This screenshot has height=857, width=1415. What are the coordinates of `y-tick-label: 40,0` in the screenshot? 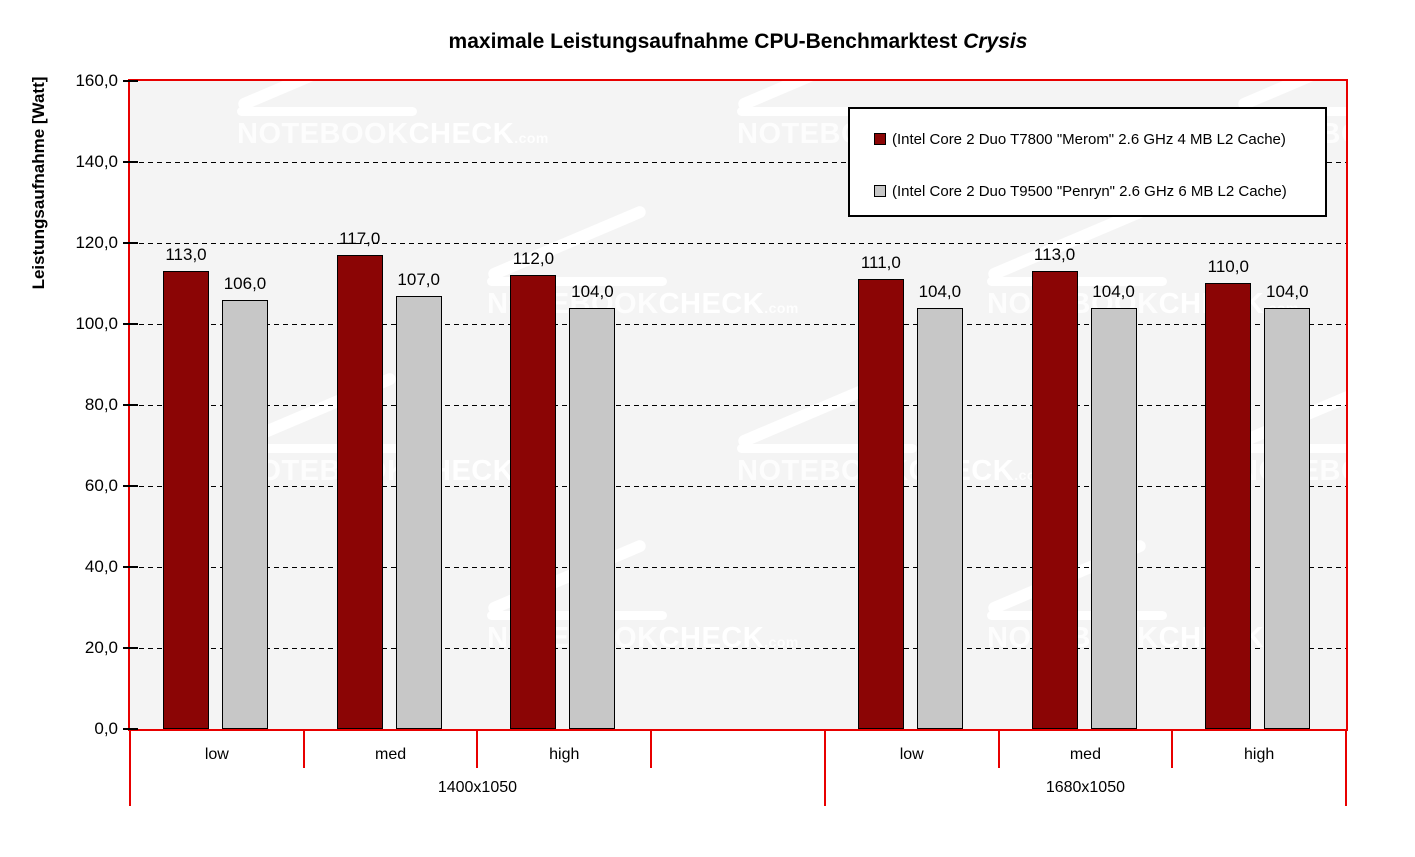 It's located at (101, 566).